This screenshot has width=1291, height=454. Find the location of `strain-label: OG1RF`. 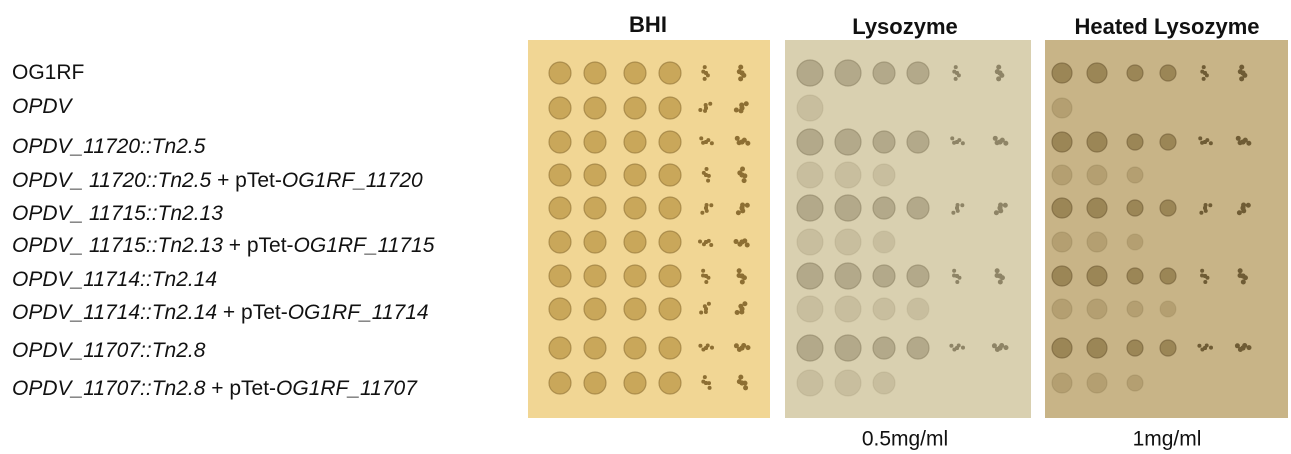

strain-label: OG1RF is located at coordinates (48, 72).